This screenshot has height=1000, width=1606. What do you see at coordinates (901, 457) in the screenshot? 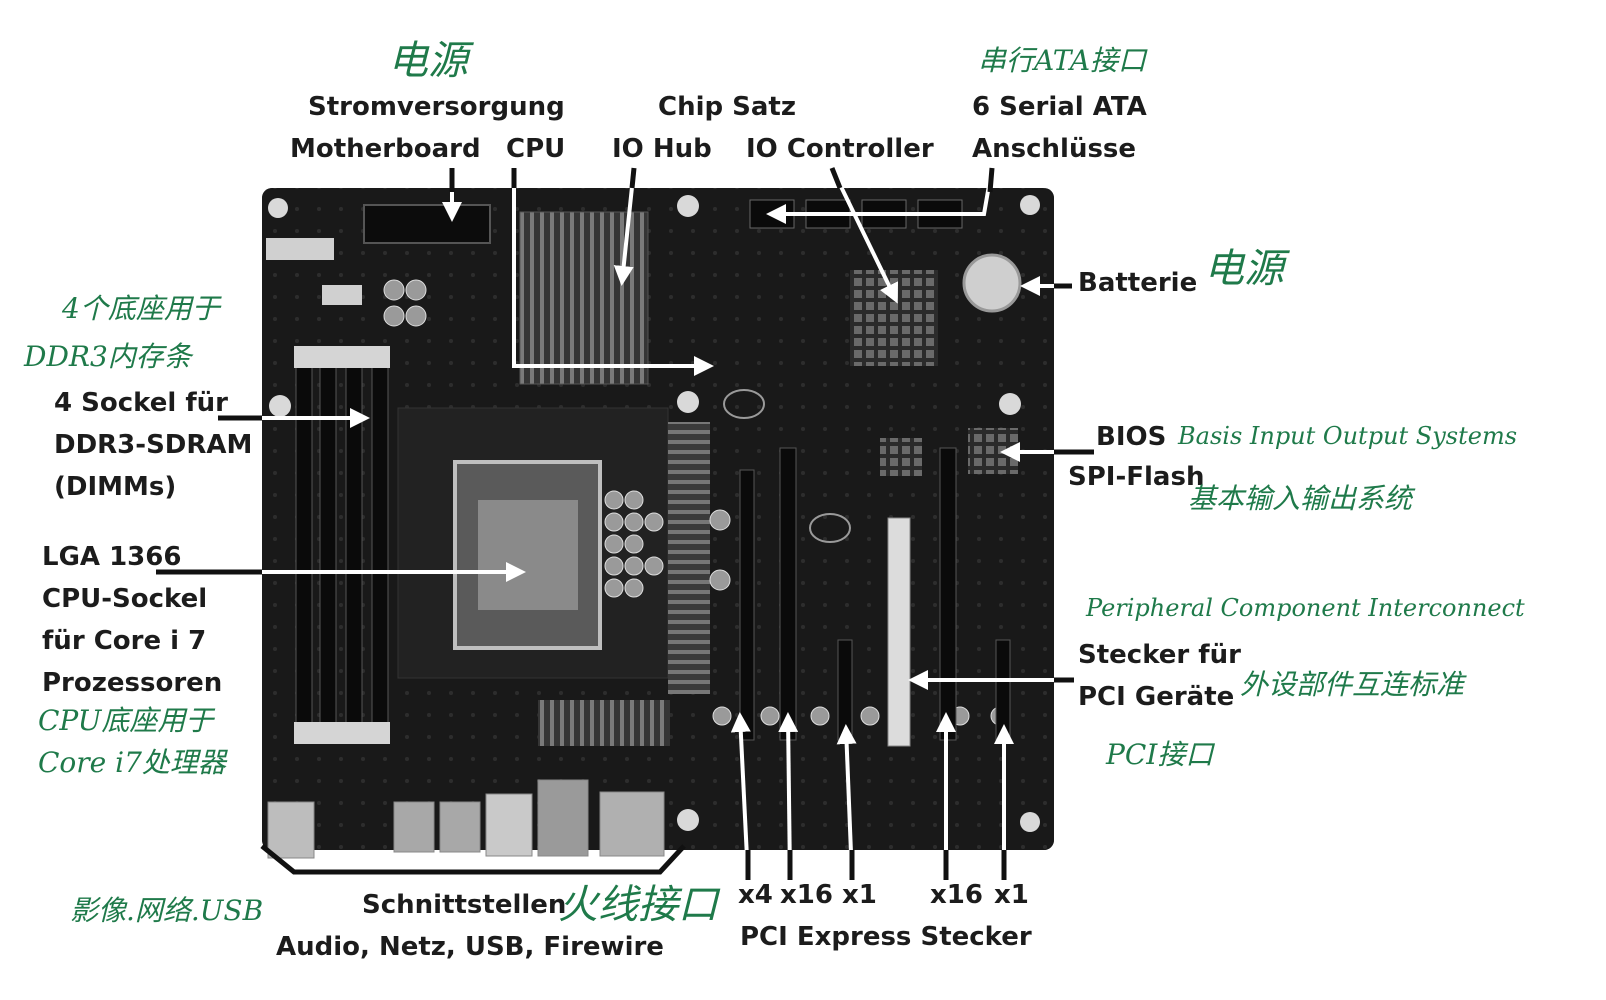
I see `southbridge-chip` at bounding box center [901, 457].